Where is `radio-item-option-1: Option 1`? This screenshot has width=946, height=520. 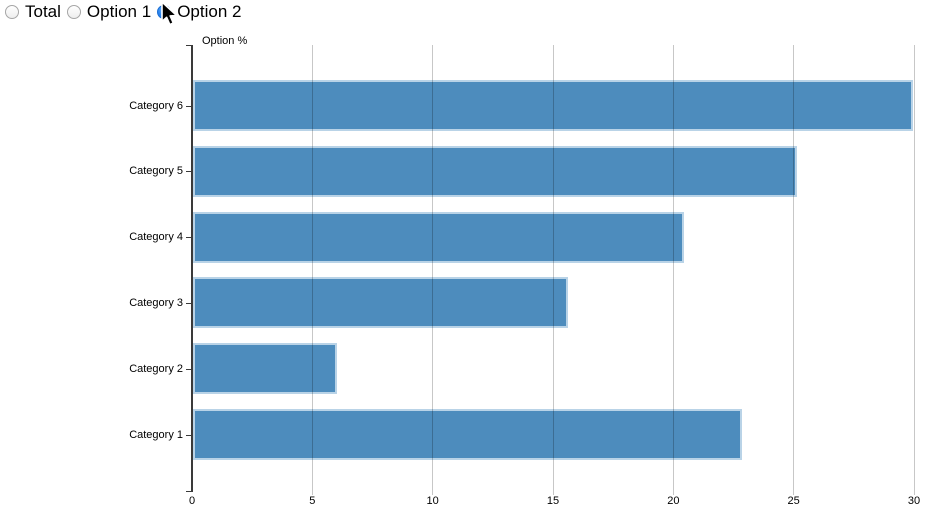 radio-item-option-1: Option 1 is located at coordinates (109, 12).